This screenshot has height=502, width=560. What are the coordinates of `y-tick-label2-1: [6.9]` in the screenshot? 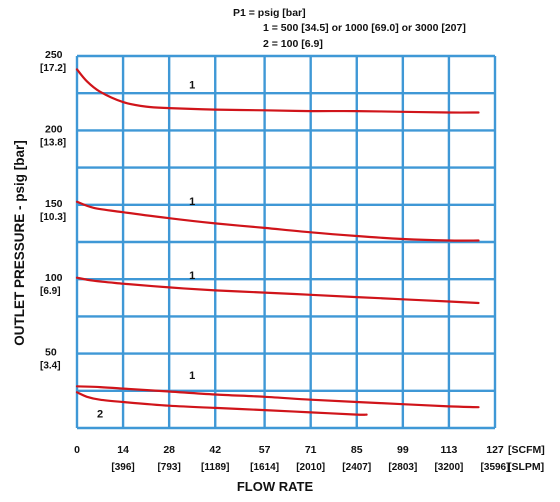 It's located at (50, 291).